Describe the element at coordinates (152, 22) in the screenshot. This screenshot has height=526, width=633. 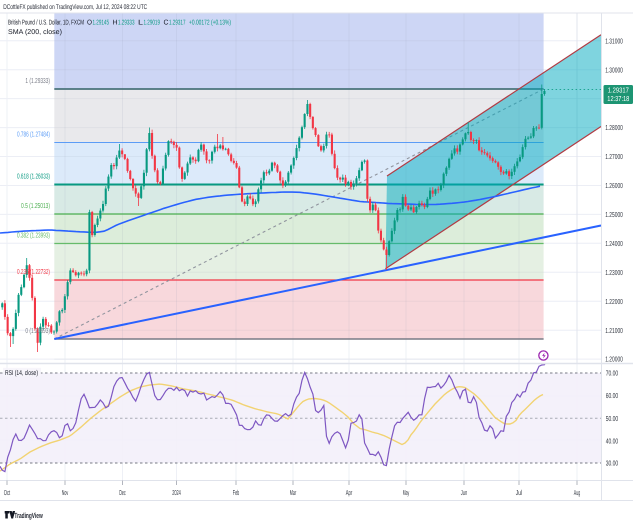
I see `svg-text: 1.29019` at that location.